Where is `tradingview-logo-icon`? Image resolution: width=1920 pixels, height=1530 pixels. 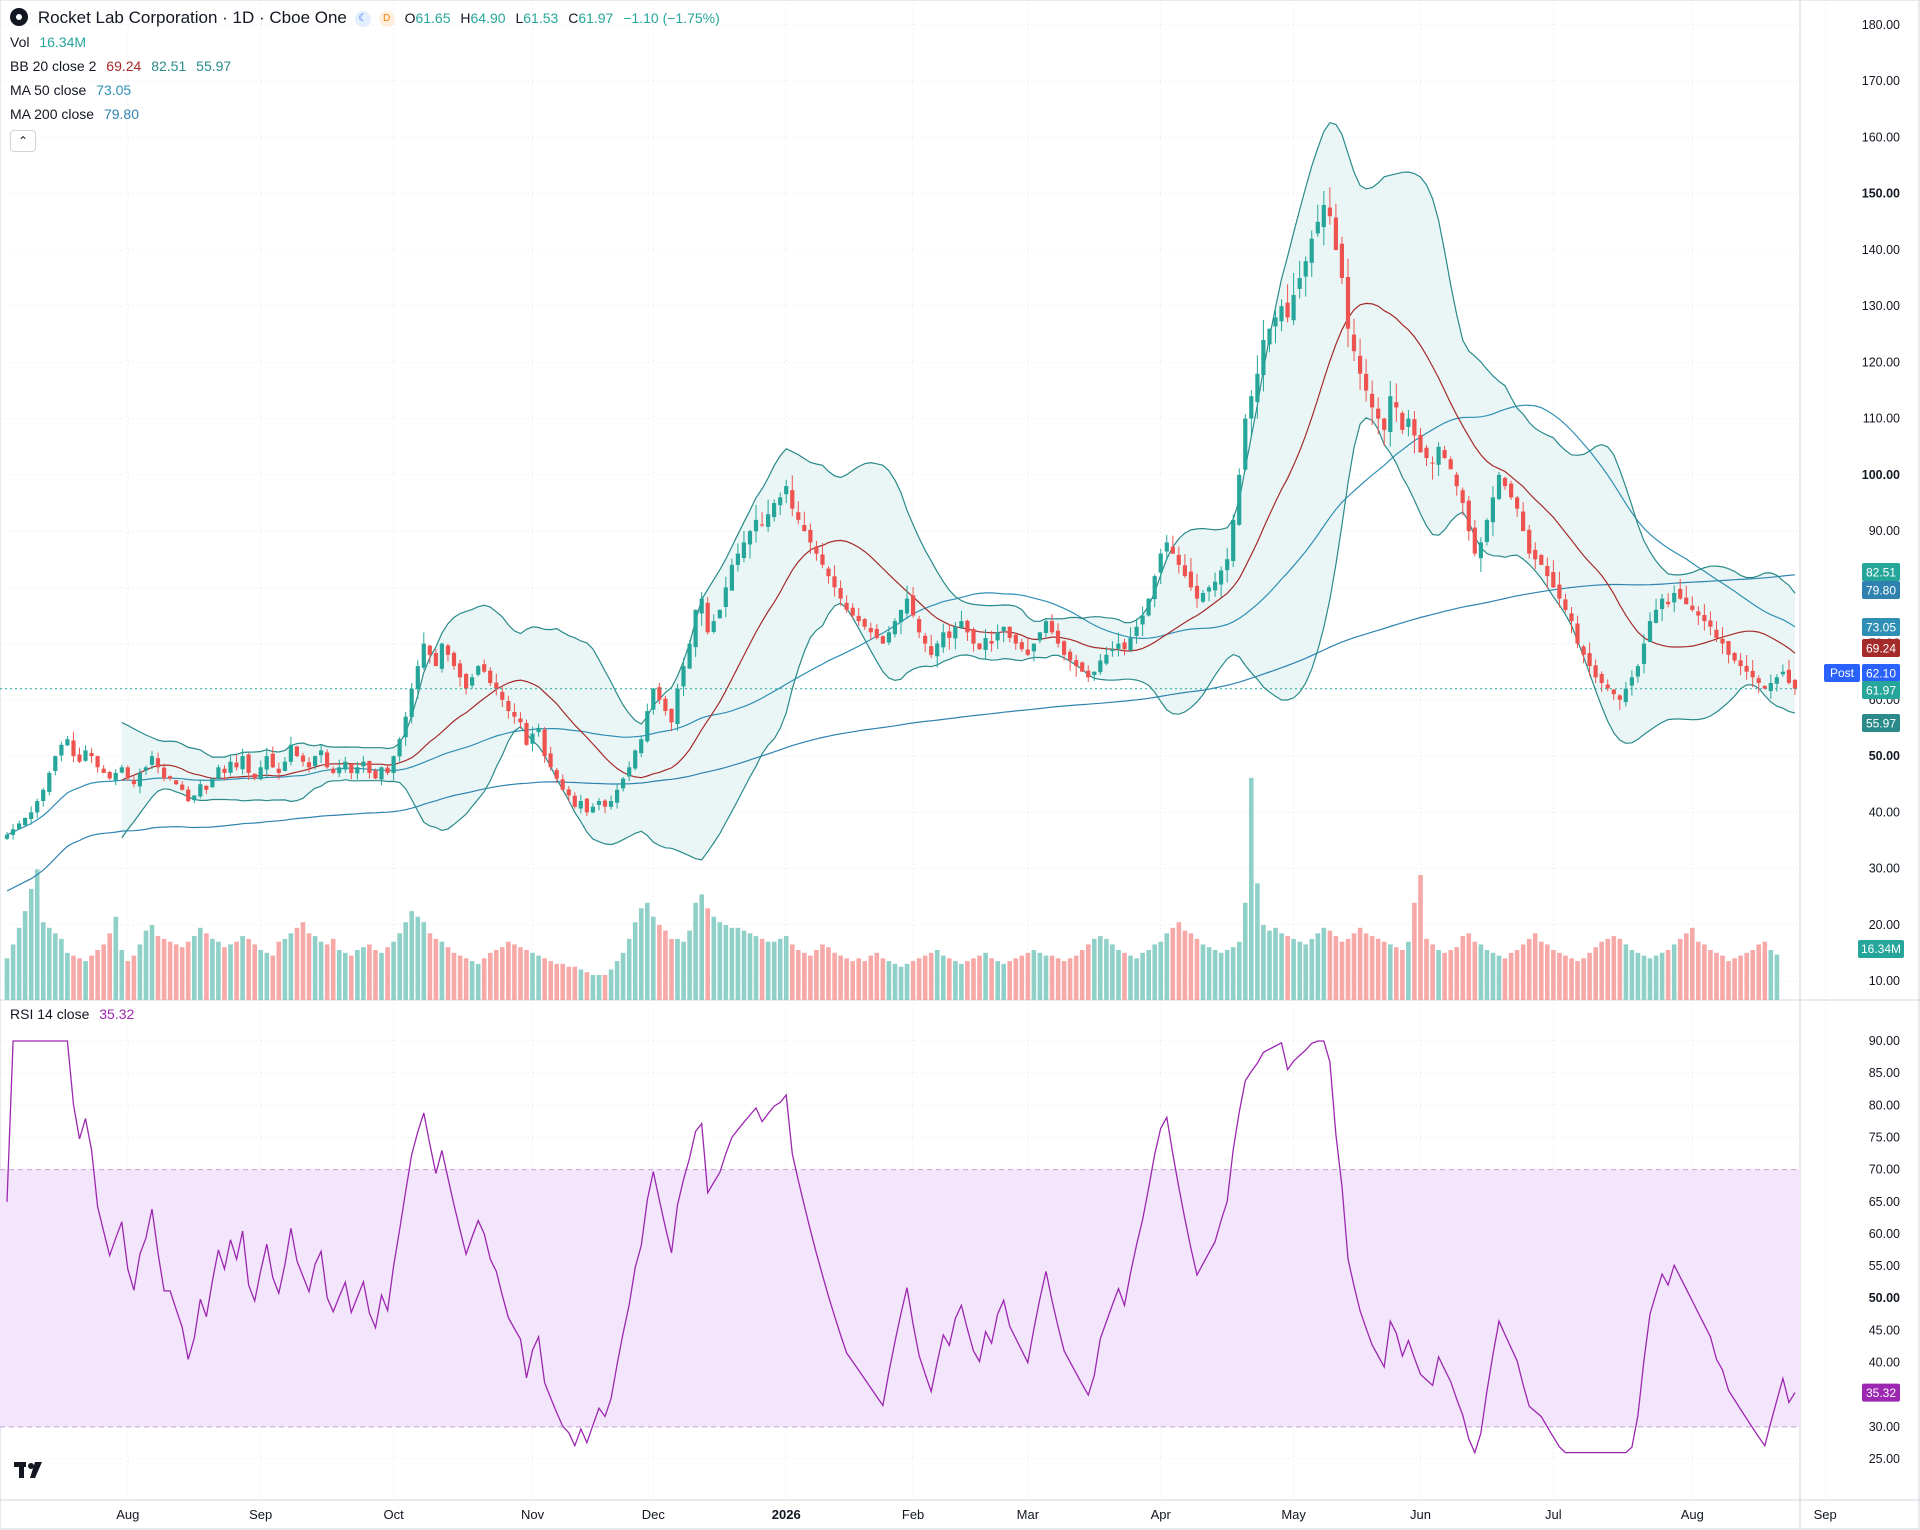 tradingview-logo-icon is located at coordinates (31, 1471).